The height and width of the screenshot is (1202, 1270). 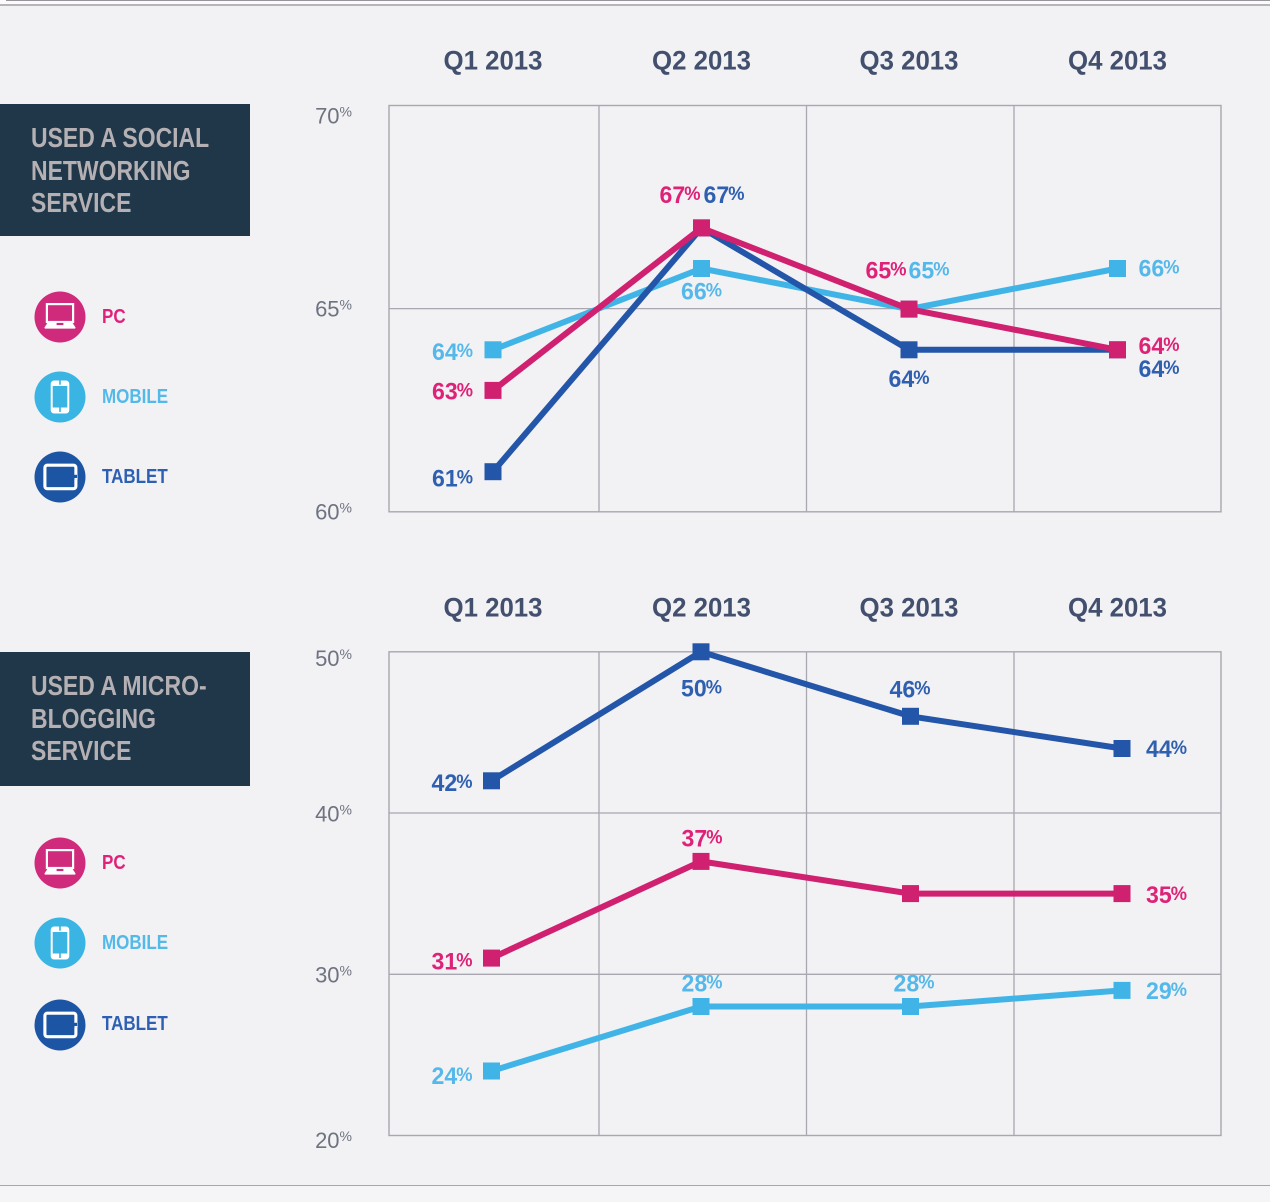 What do you see at coordinates (452, 783) in the screenshot?
I see `svg-text: 42%` at bounding box center [452, 783].